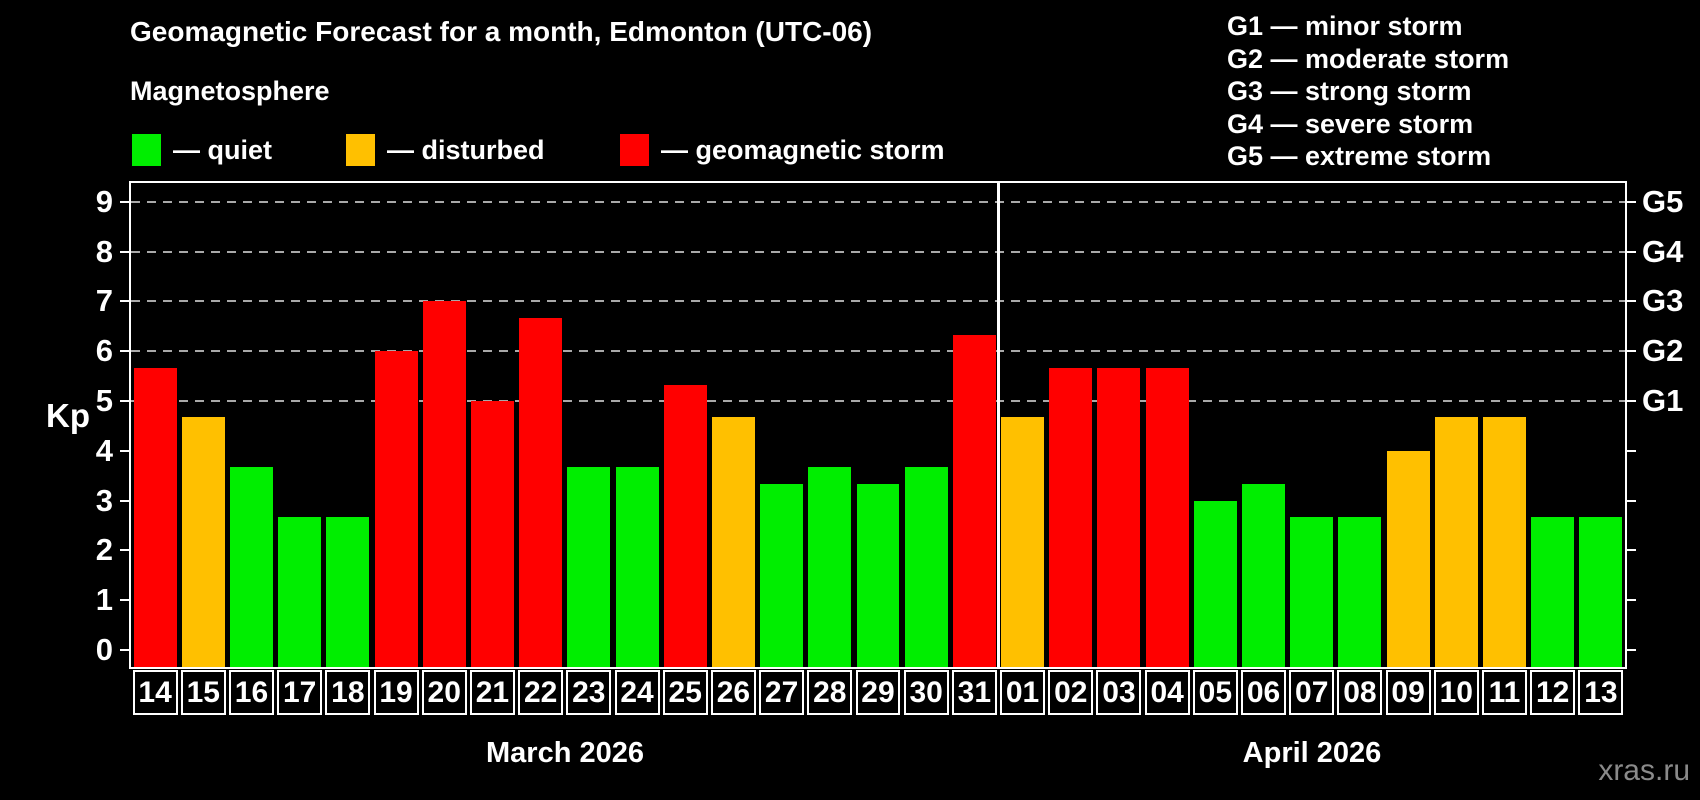 The width and height of the screenshot is (1700, 800). I want to click on date-cell-25: 25, so click(685, 692).